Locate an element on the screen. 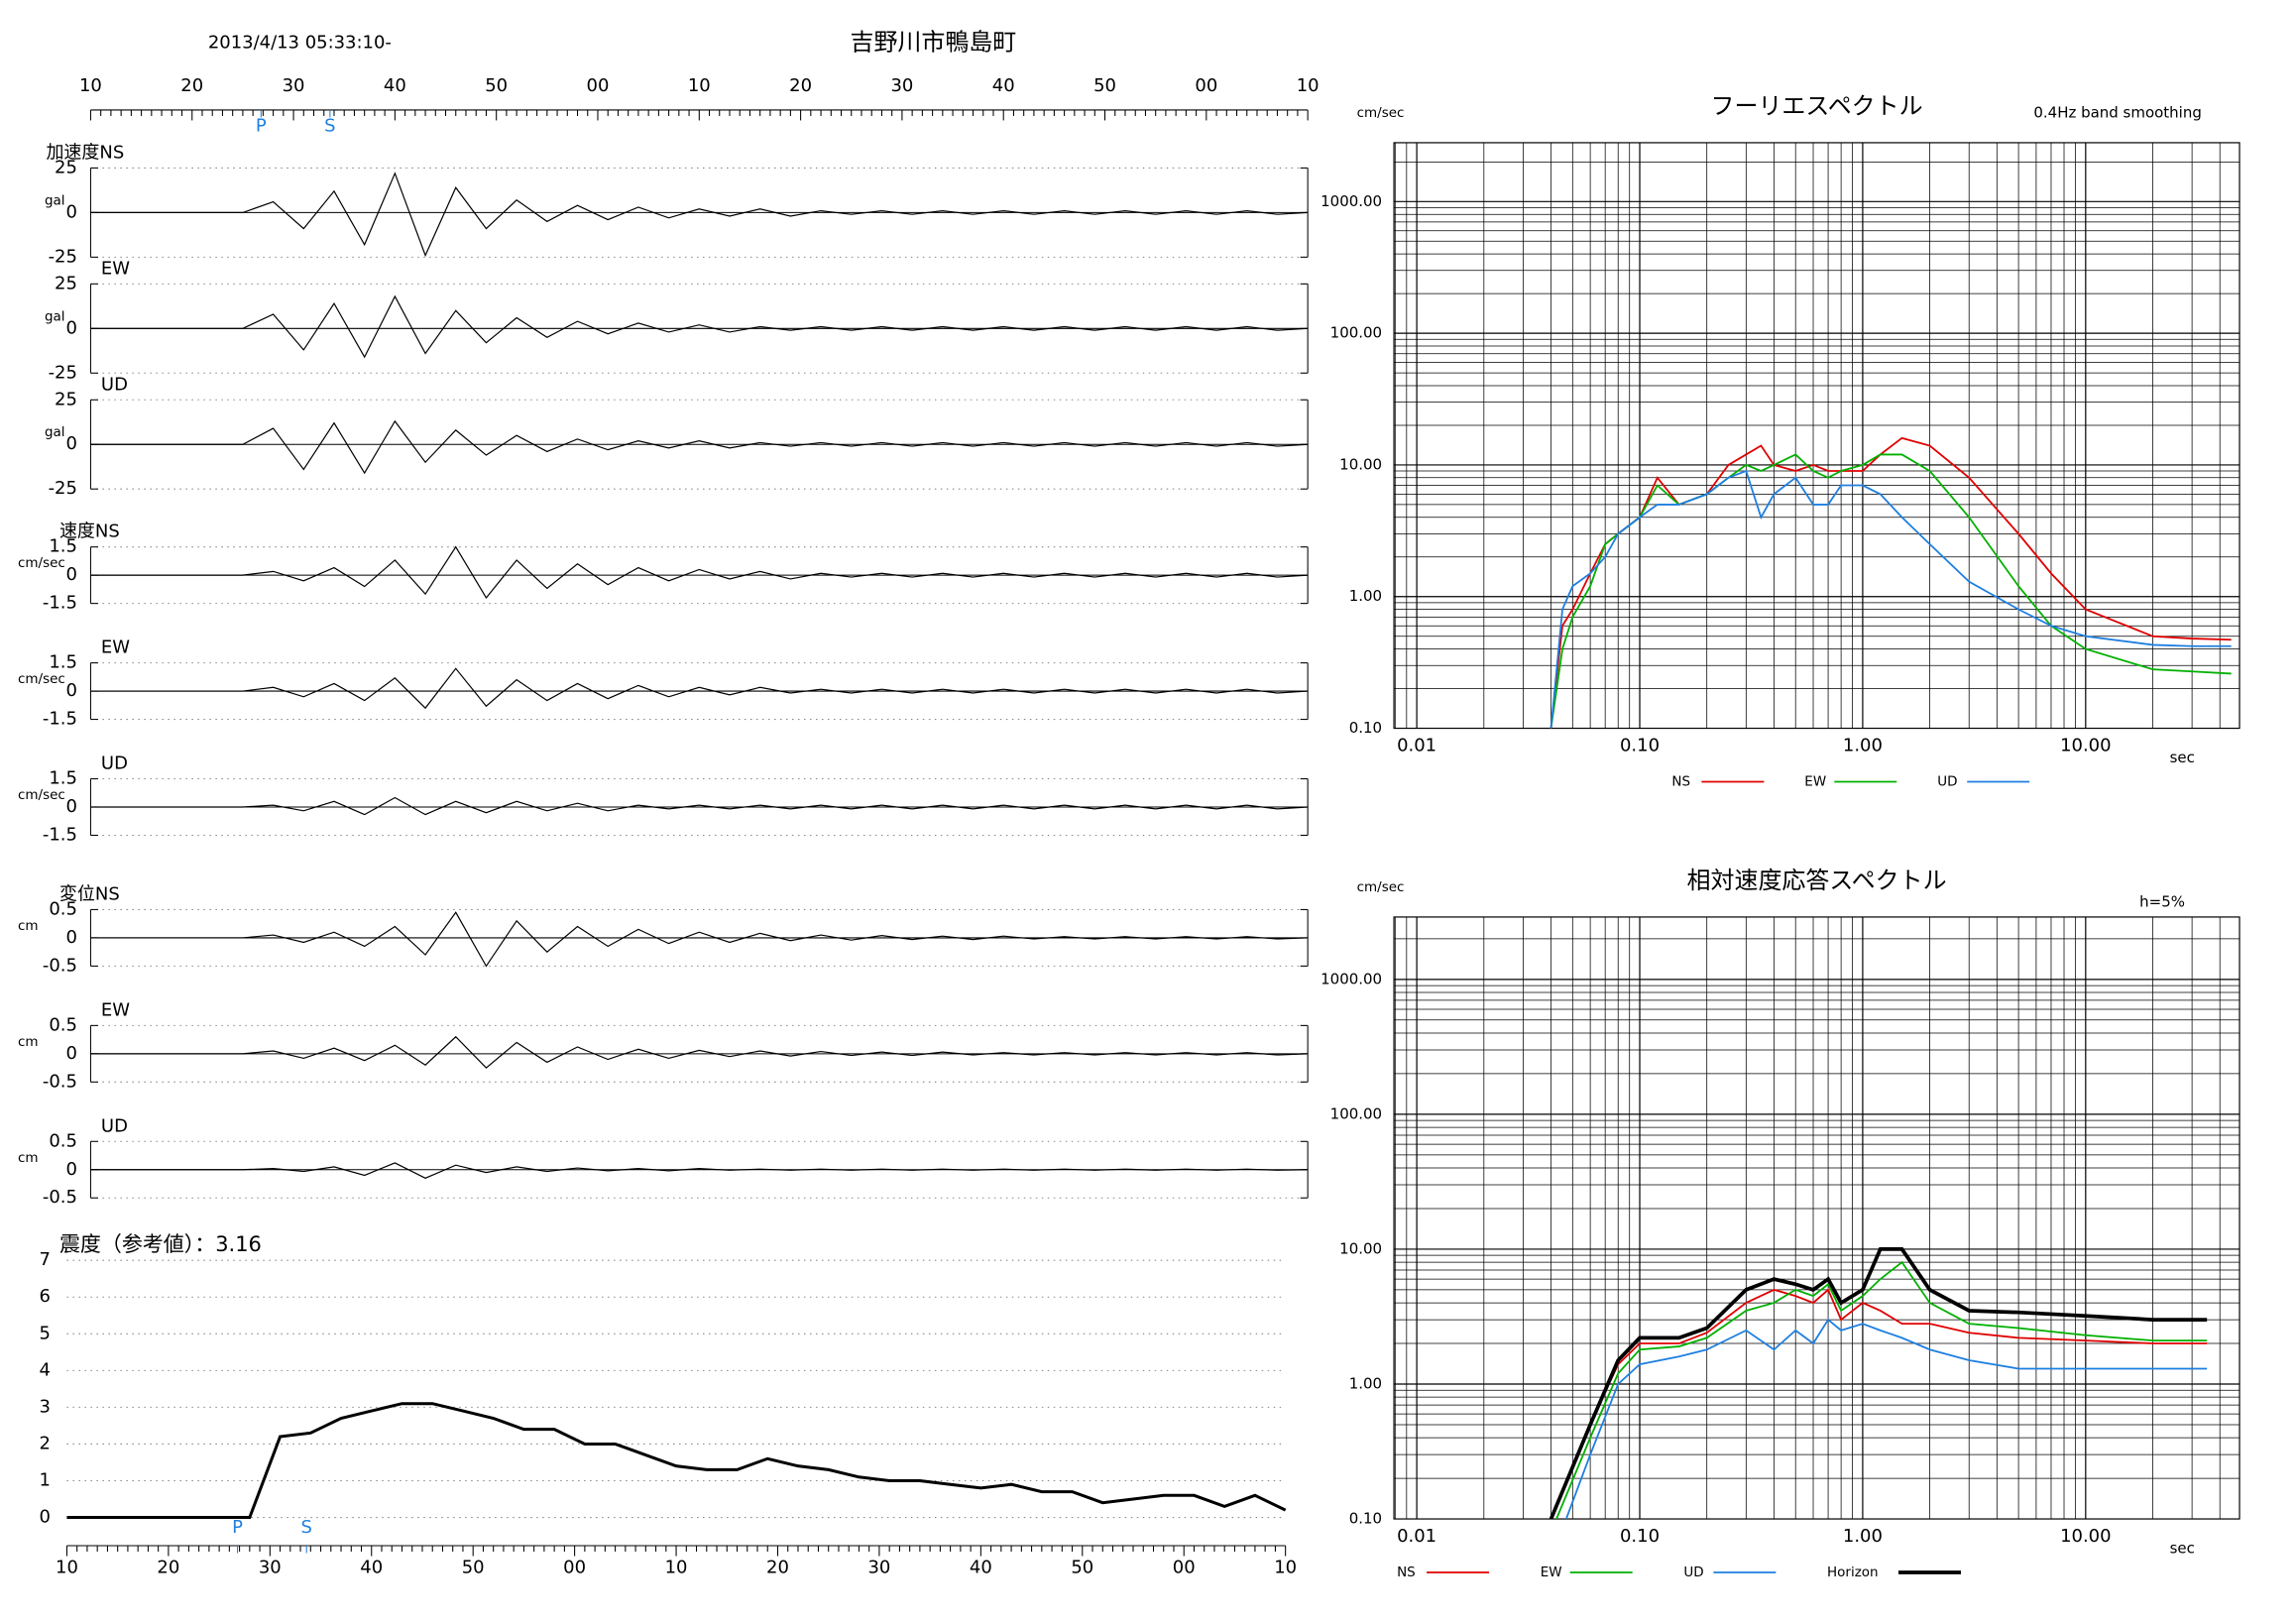 The image size is (2296, 1623). y-tick-label: 0.10 is located at coordinates (1365, 728).